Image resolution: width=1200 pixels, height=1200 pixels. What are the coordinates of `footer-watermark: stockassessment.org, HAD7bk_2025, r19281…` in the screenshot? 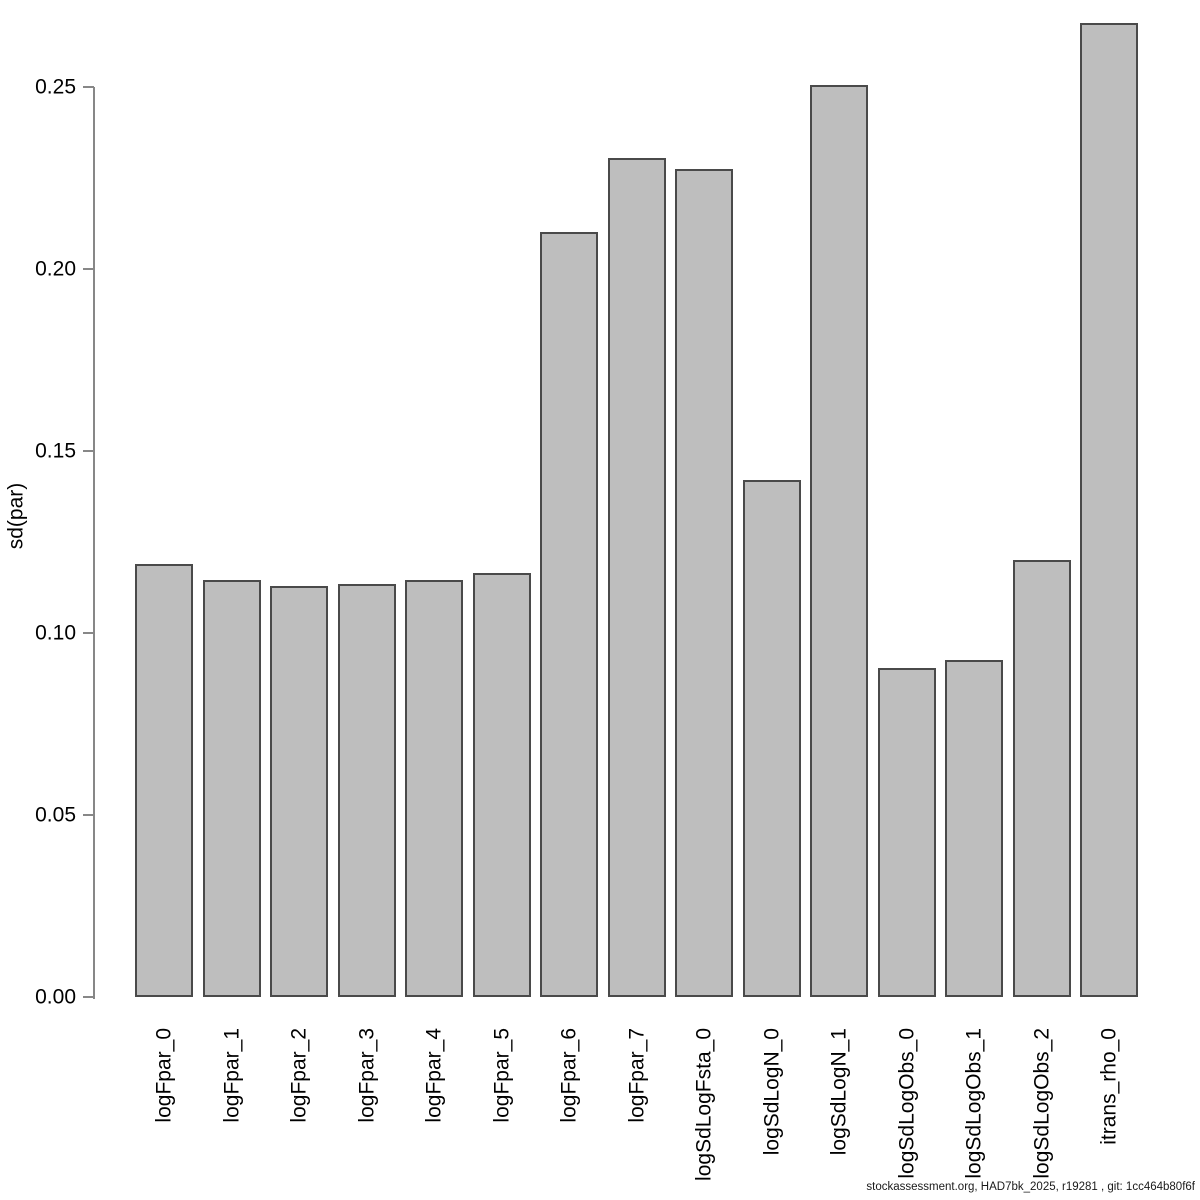 It's located at (1030, 1187).